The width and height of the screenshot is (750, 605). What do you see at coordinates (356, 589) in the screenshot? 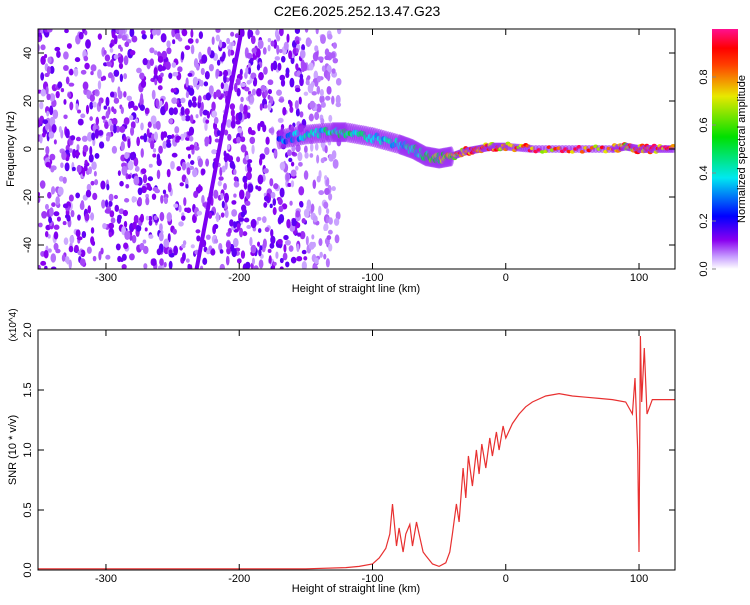
I see `snr-xlabel: Height of straight line (km)` at bounding box center [356, 589].